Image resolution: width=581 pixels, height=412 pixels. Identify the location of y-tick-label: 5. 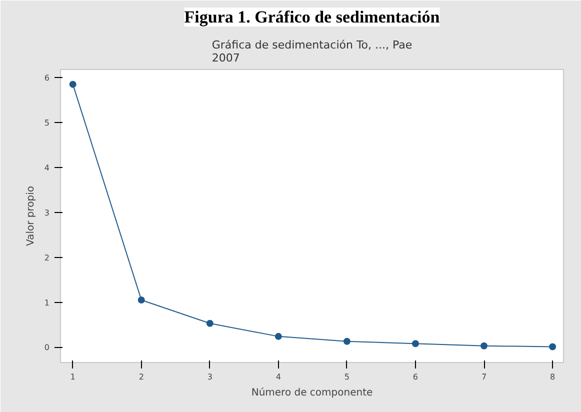
(47, 123).